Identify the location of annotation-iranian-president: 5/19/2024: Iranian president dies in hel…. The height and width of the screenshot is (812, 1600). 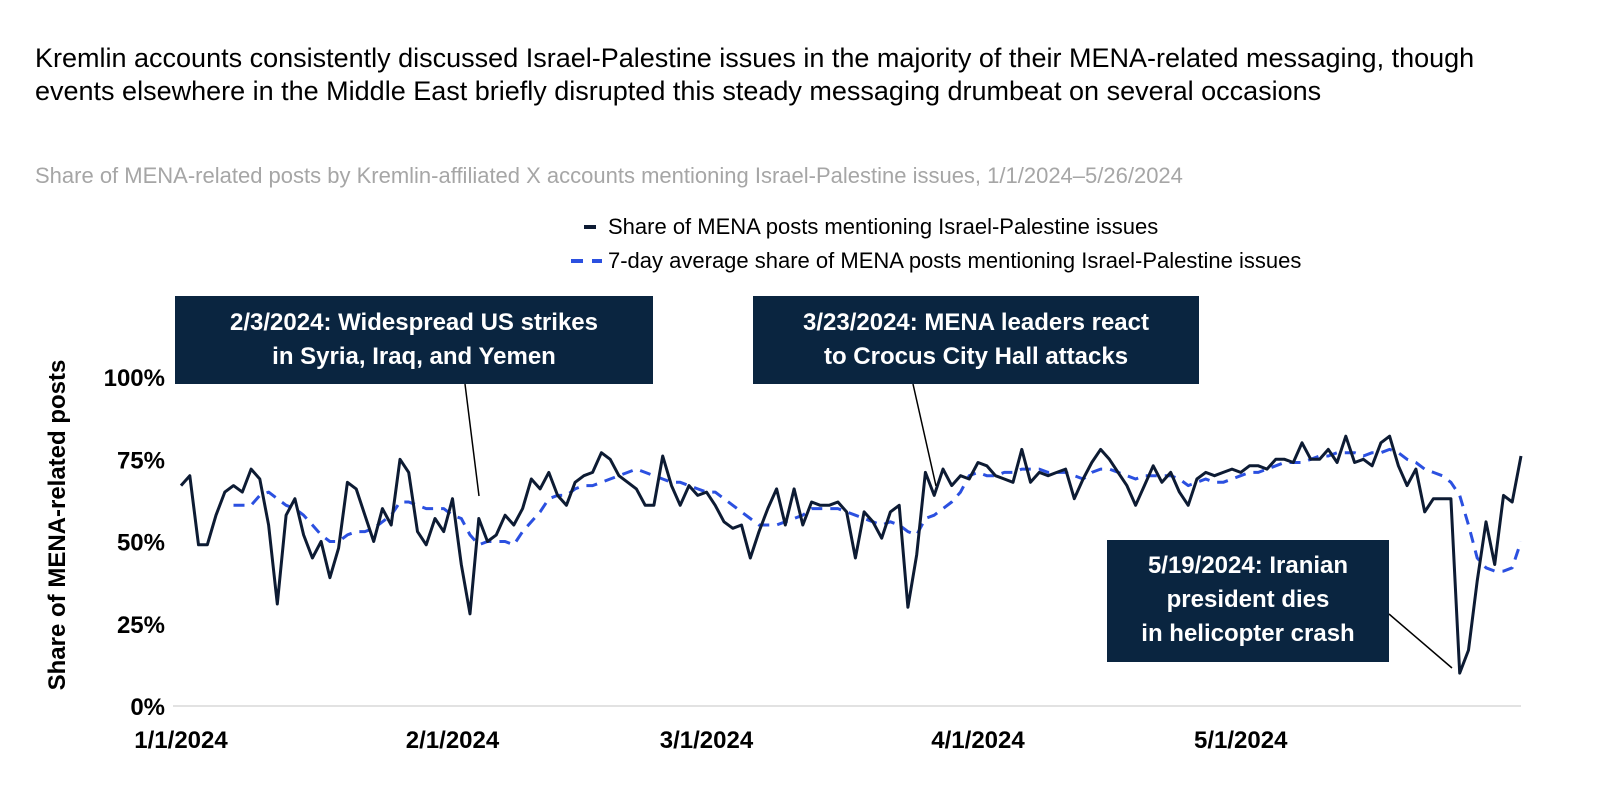
(1248, 601).